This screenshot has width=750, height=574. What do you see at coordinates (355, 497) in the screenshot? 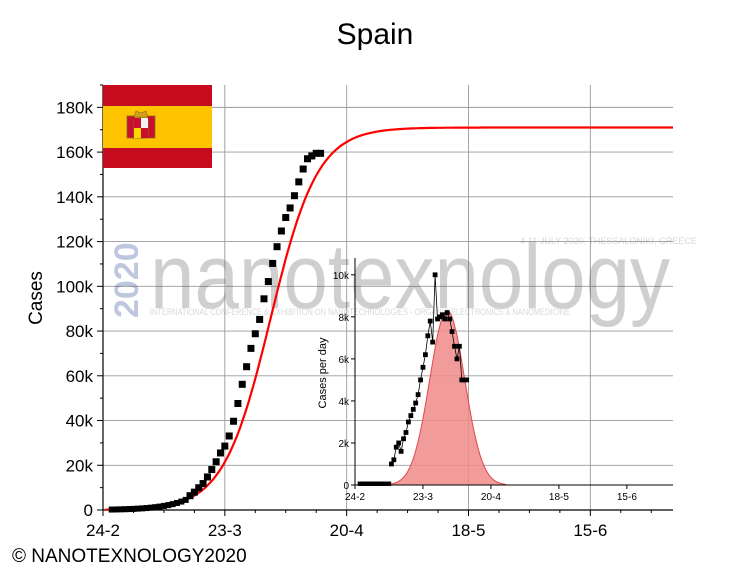
I see `inset-x-tick-label: 24-2` at bounding box center [355, 497].